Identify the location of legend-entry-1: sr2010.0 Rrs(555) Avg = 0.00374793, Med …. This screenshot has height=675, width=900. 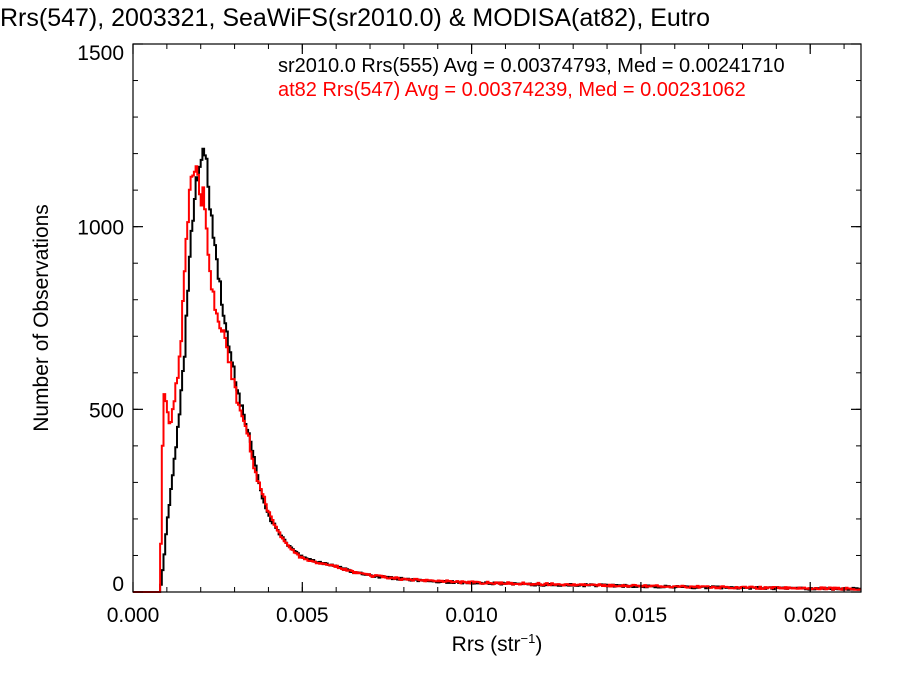
(531, 66).